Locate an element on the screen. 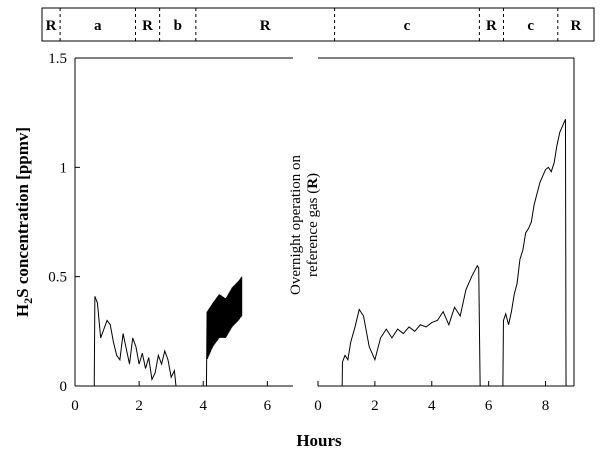 The height and width of the screenshot is (453, 600). y-tick-label: 1.5 is located at coordinates (57, 59).